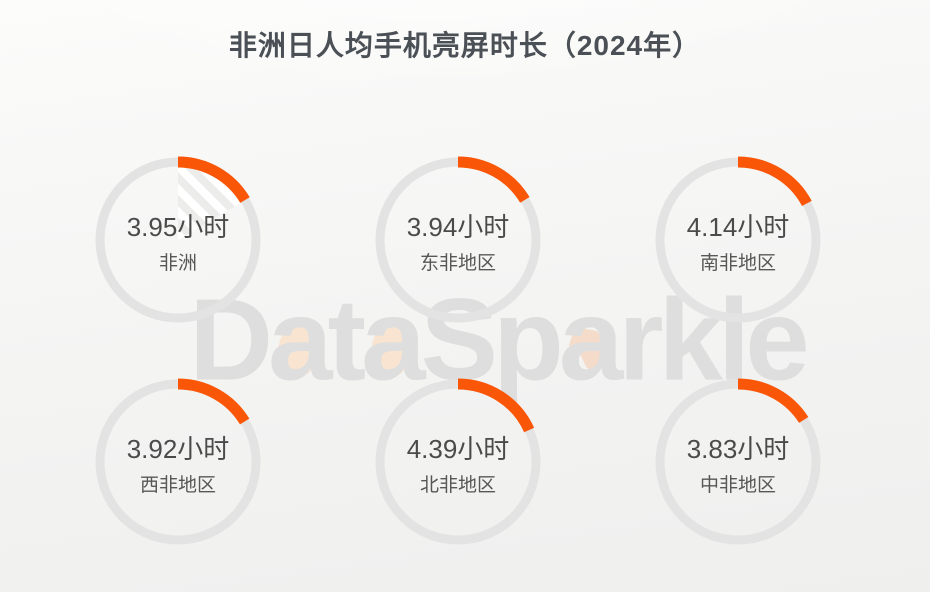 The width and height of the screenshot is (930, 592). I want to click on gauge-region-label: 南非地区, so click(737, 264).